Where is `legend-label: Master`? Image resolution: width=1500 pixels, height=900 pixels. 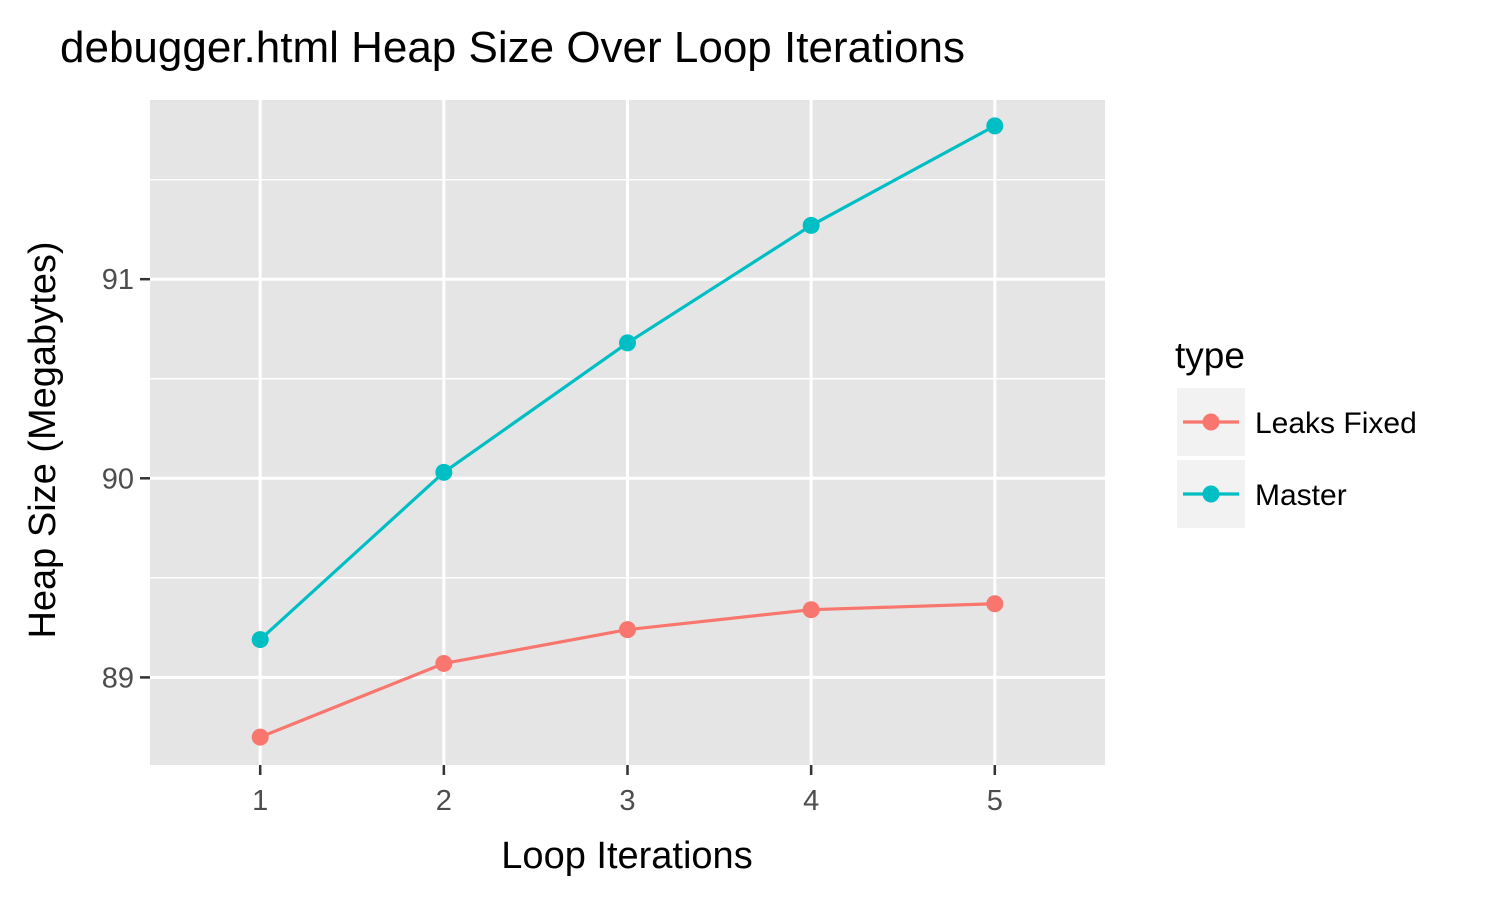 legend-label: Master is located at coordinates (1301, 495).